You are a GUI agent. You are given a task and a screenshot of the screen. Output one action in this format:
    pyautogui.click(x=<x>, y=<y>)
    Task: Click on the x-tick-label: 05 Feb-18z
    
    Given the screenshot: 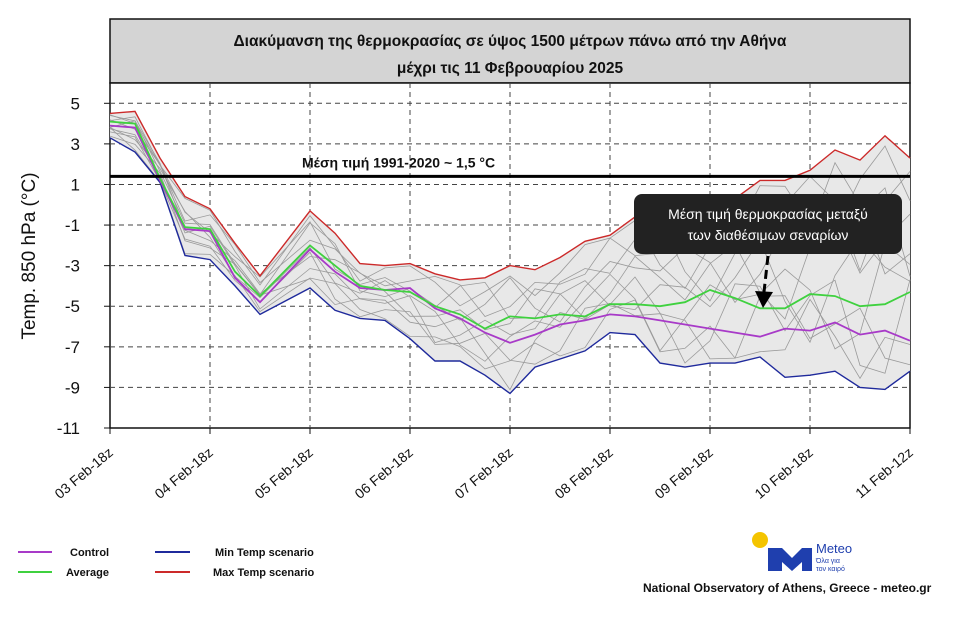 What is the action you would take?
    pyautogui.click(x=283, y=473)
    